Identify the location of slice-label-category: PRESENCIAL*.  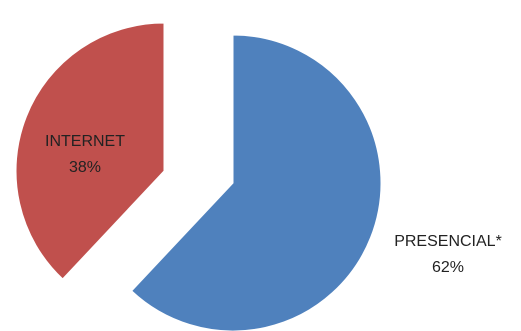
(448, 241).